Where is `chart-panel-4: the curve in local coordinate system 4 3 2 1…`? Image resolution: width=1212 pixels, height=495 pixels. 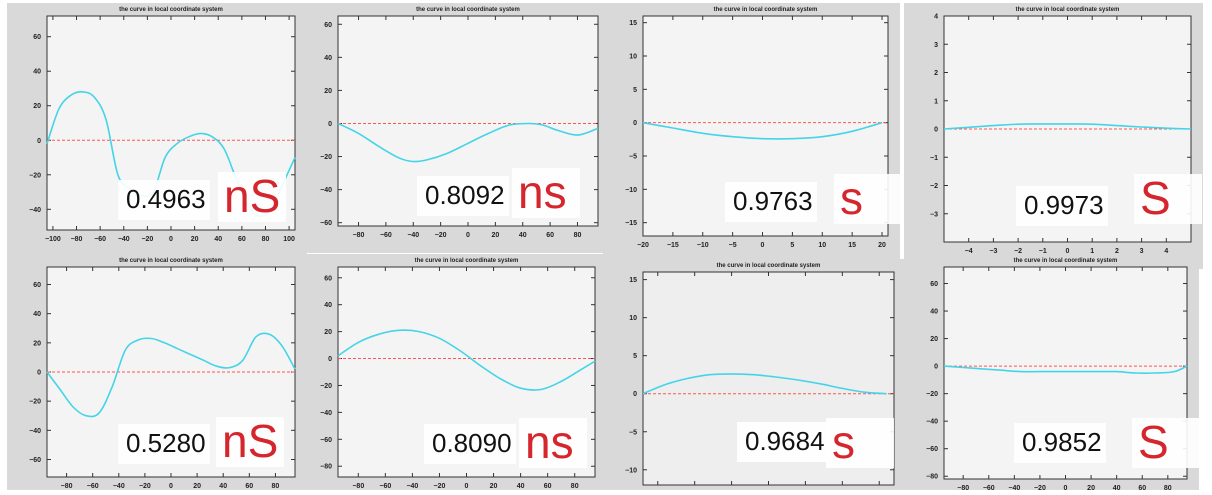 chart-panel-4: the curve in local coordinate system 4 3 2 1… is located at coordinates (1053, 136).